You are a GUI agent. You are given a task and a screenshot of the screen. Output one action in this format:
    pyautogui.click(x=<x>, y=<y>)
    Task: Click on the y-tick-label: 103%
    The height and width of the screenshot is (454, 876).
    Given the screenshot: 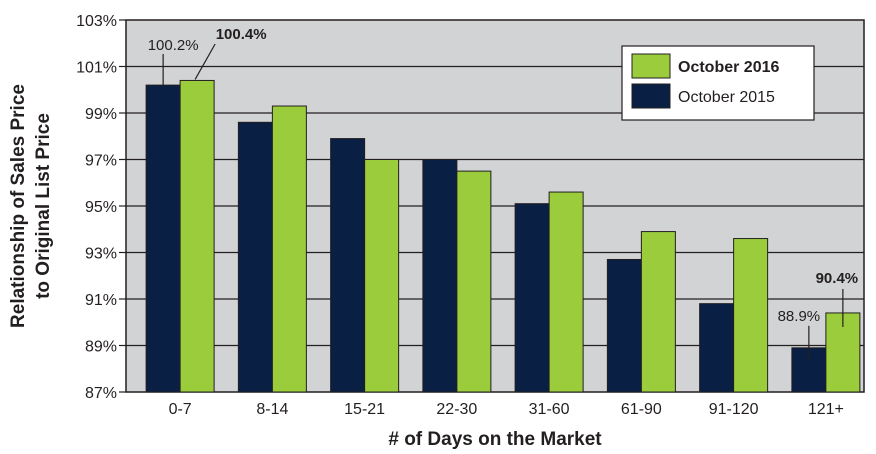 What is the action you would take?
    pyautogui.click(x=96, y=21)
    